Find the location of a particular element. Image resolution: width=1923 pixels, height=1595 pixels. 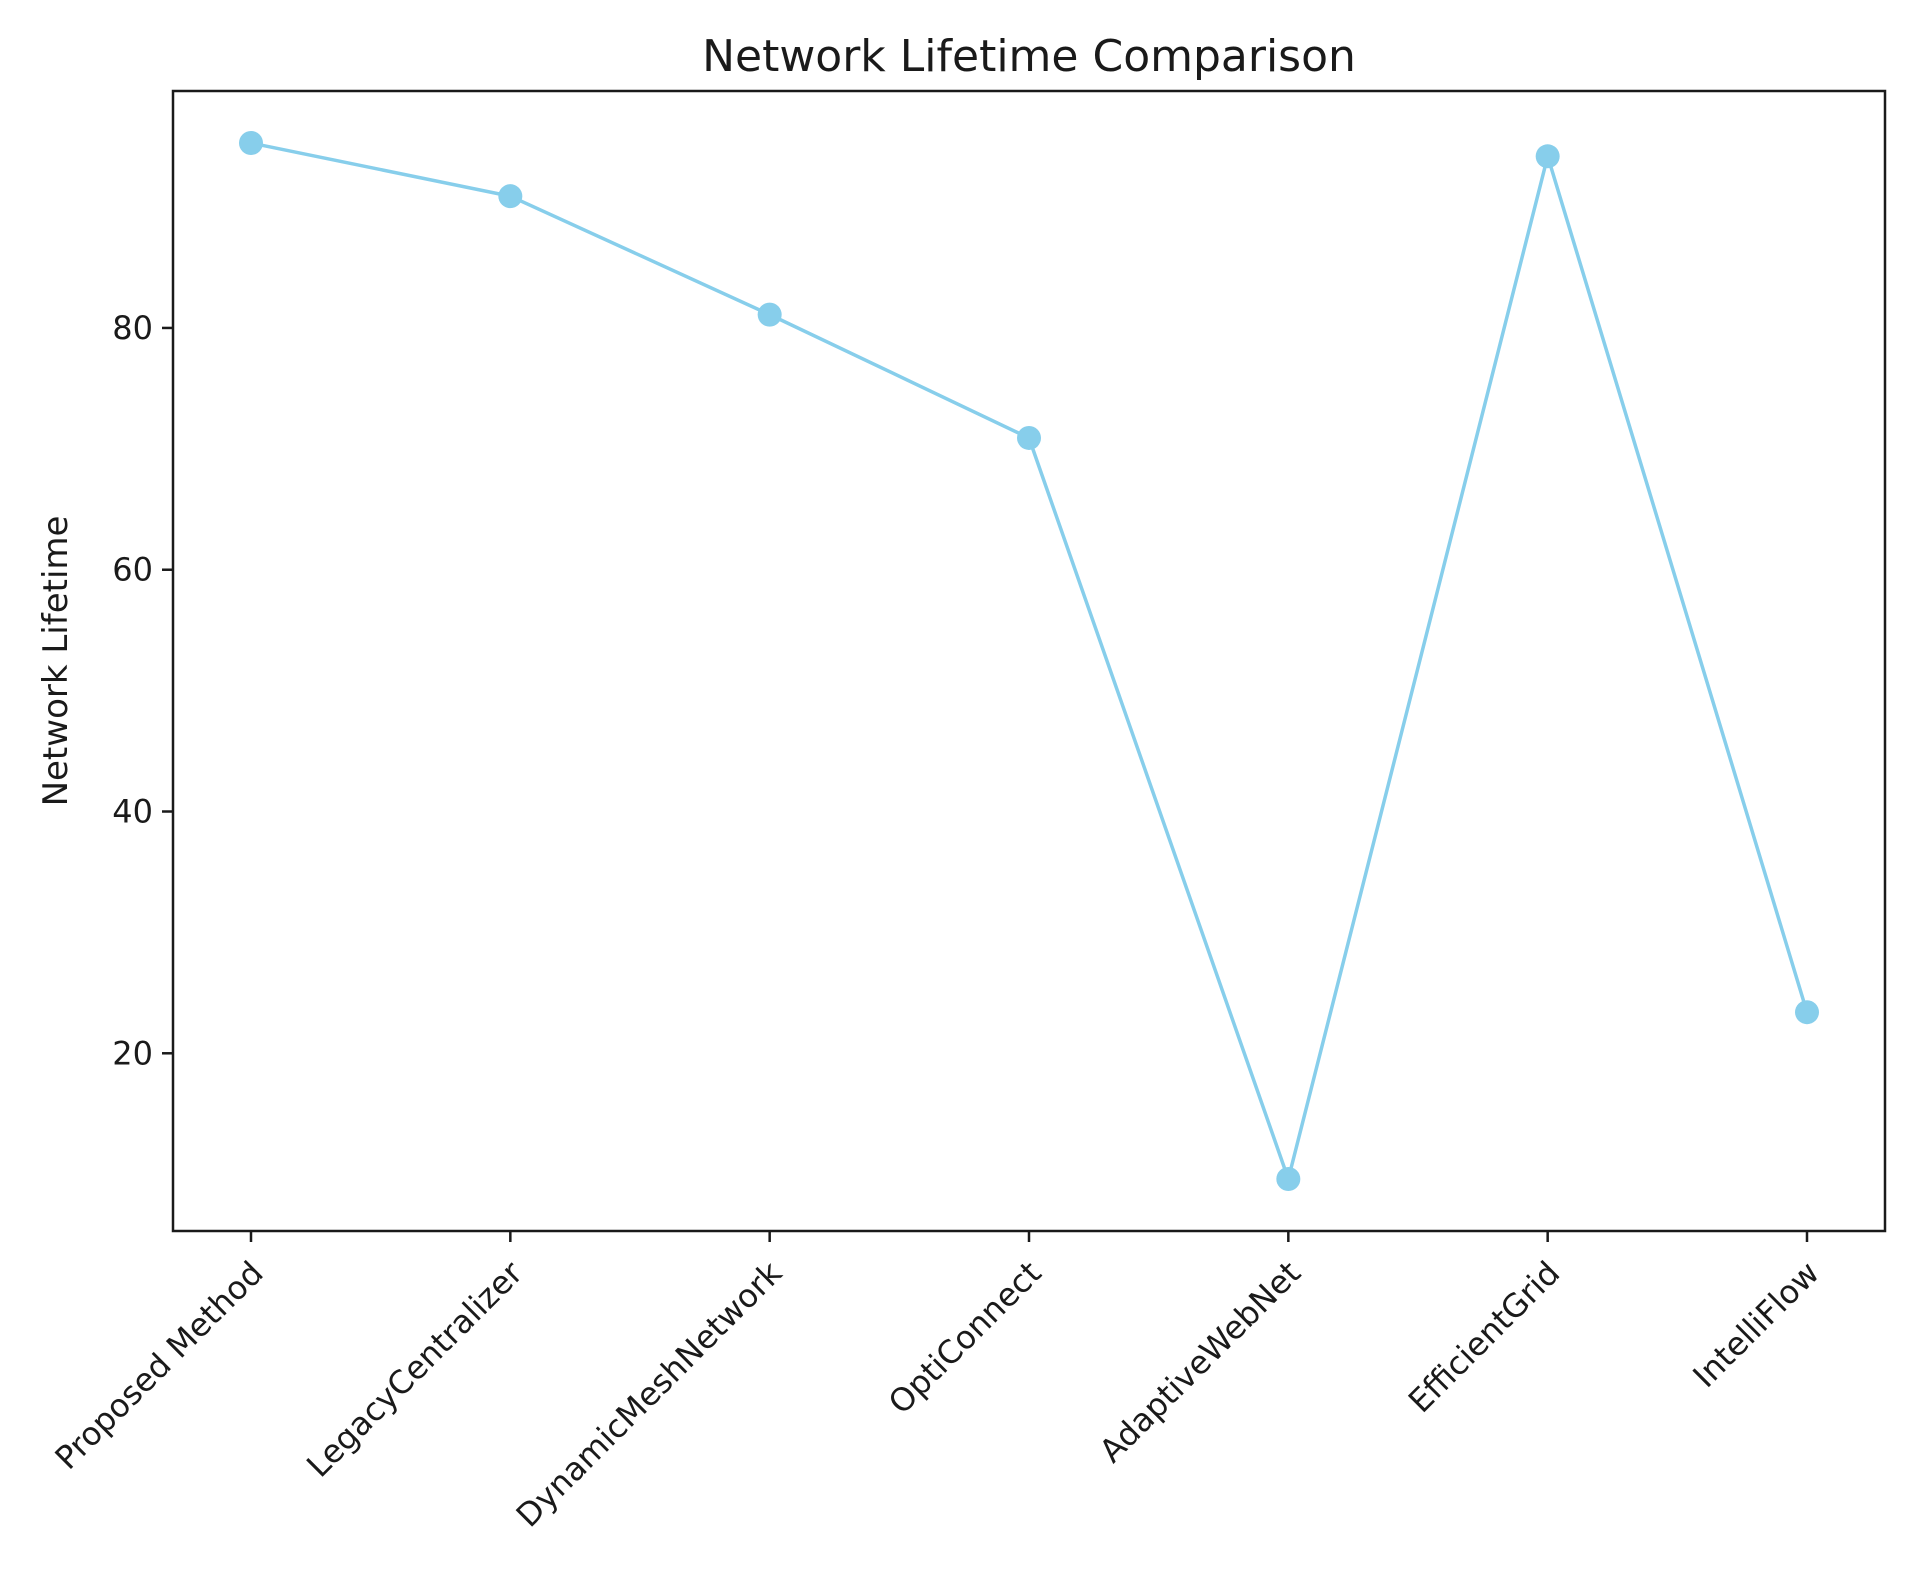

y-tick-label: 80 is located at coordinates (132, 328).